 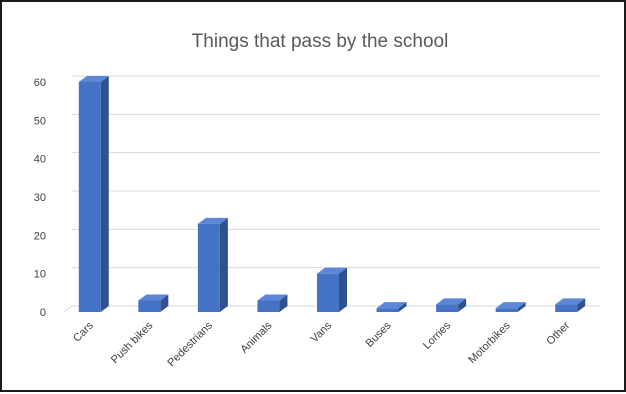 What do you see at coordinates (256, 337) in the screenshot?
I see `x-tick-label: Animals` at bounding box center [256, 337].